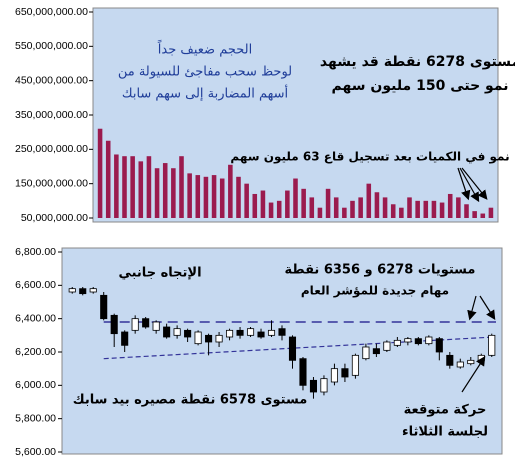 The height and width of the screenshot is (476, 515). What do you see at coordinates (445, 410) in the screenshot?
I see `annotation: حركة متوقعة` at bounding box center [445, 410].